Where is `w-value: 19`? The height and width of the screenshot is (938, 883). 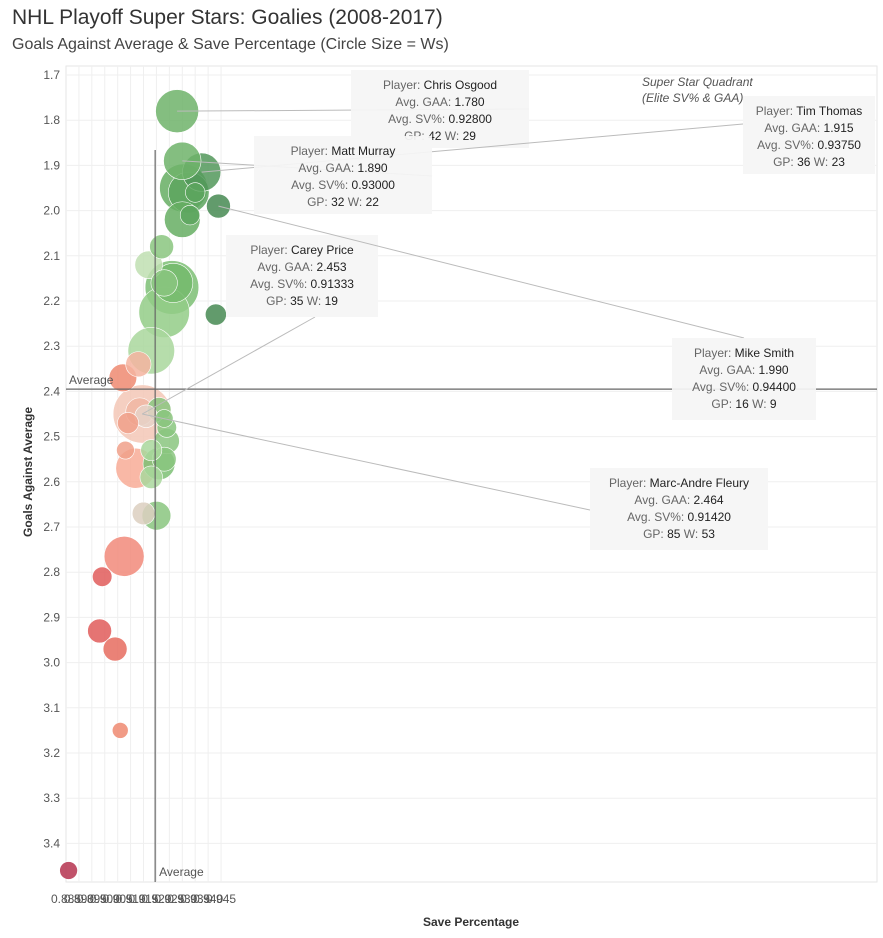 w-value: 19 is located at coordinates (332, 301).